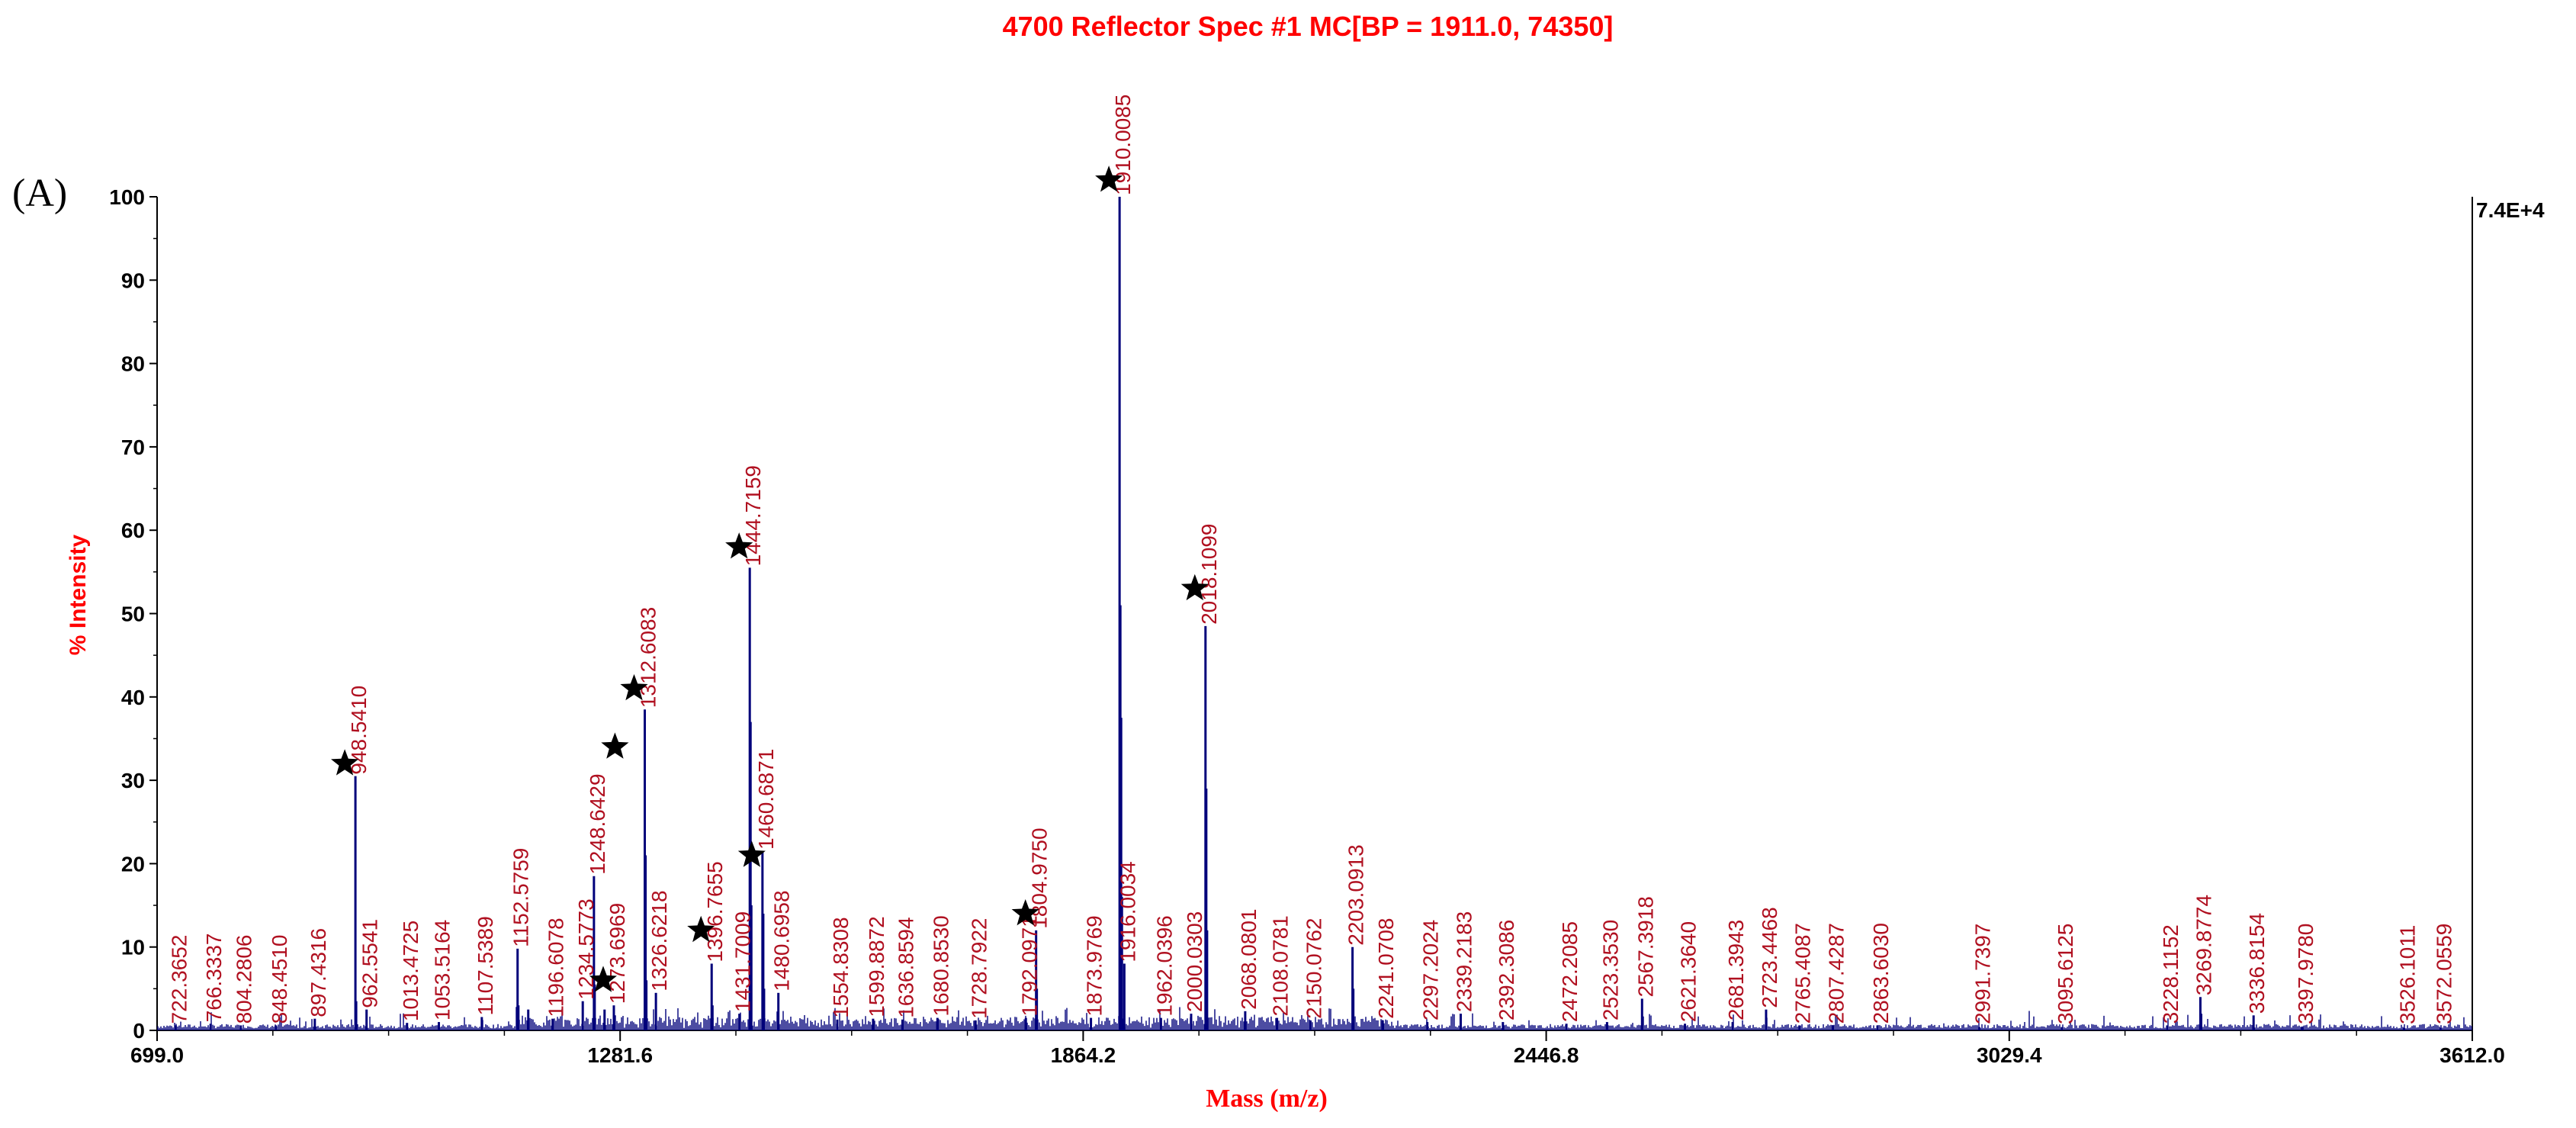 This screenshot has width=2576, height=1128. What do you see at coordinates (133, 280) in the screenshot?
I see `y-tick-label: 90` at bounding box center [133, 280].